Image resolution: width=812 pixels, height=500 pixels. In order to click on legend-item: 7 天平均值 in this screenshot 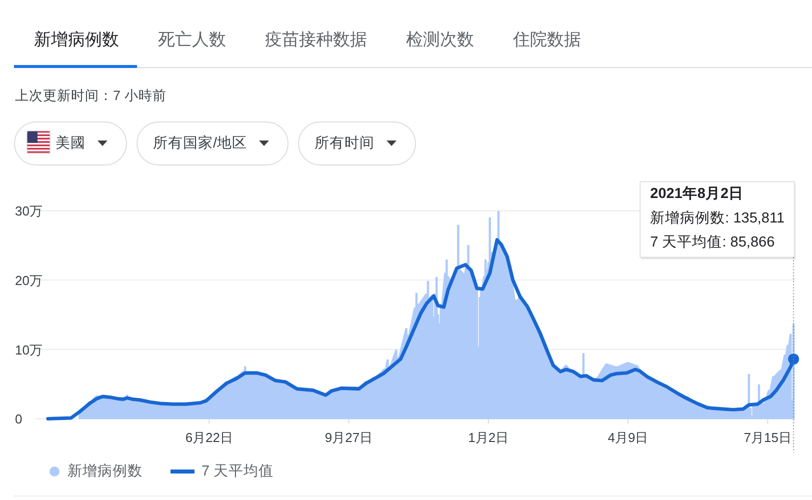, I will do `click(222, 472)`.